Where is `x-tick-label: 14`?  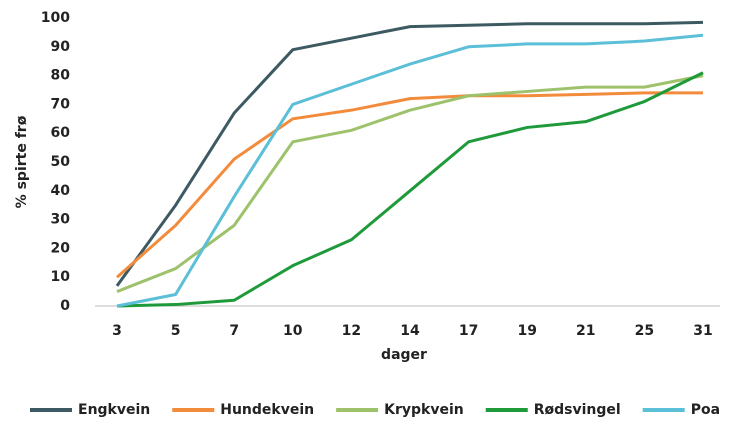
x-tick-label: 14 is located at coordinates (410, 331).